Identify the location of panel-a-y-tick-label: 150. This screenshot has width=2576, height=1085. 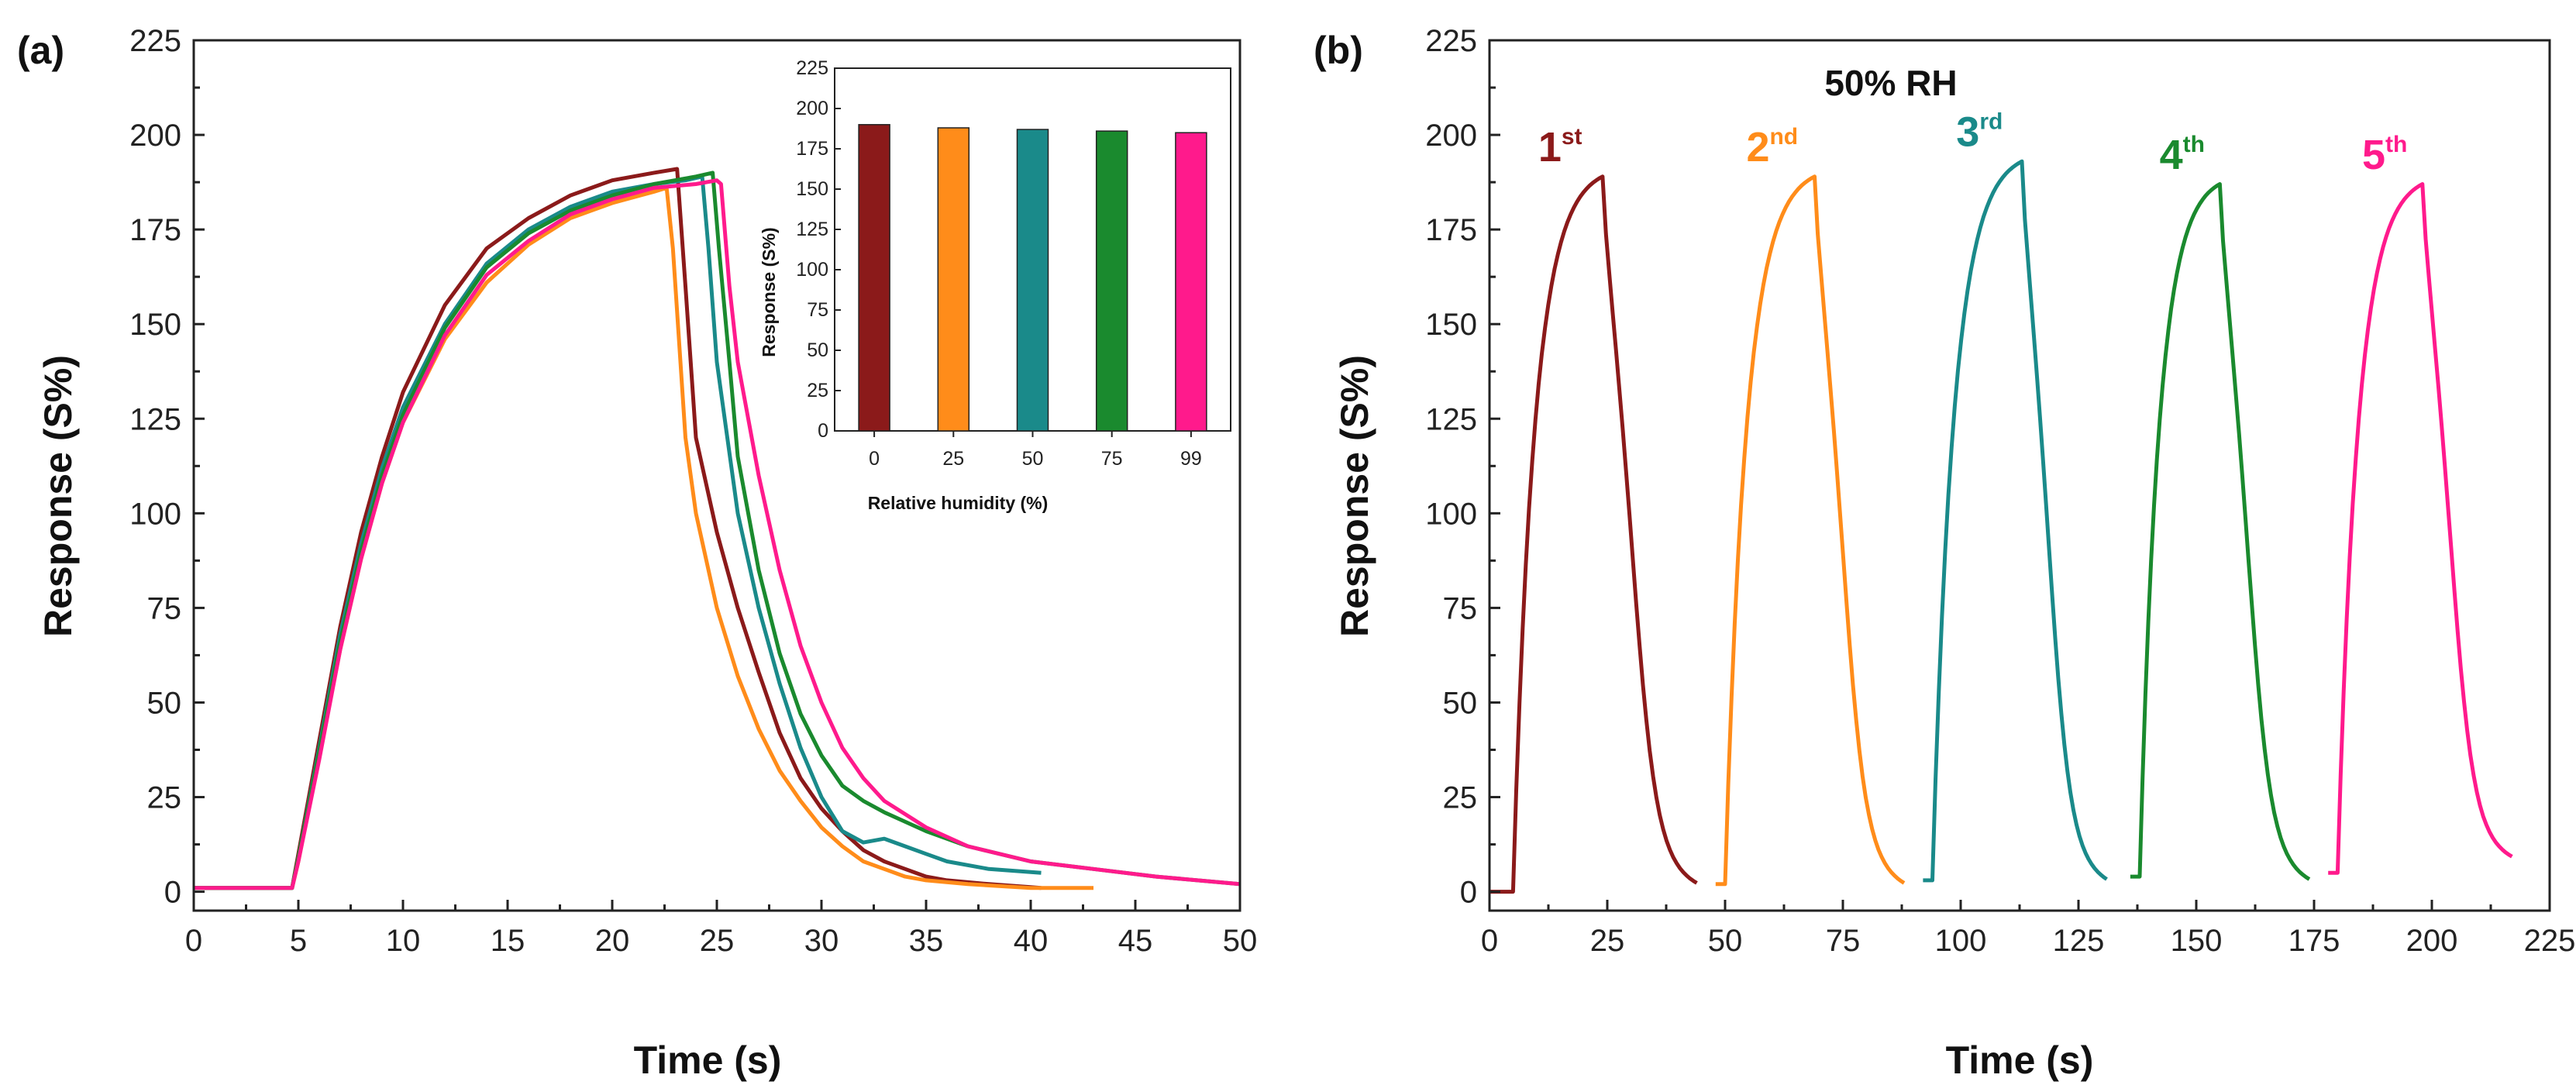
(155, 325).